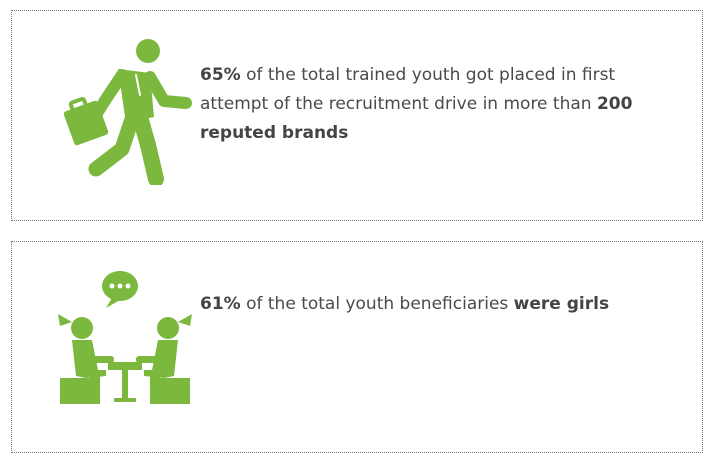 The image size is (719, 464). What do you see at coordinates (416, 118) in the screenshot?
I see `placement-brands-highlight: 200 reputed brands` at bounding box center [416, 118].